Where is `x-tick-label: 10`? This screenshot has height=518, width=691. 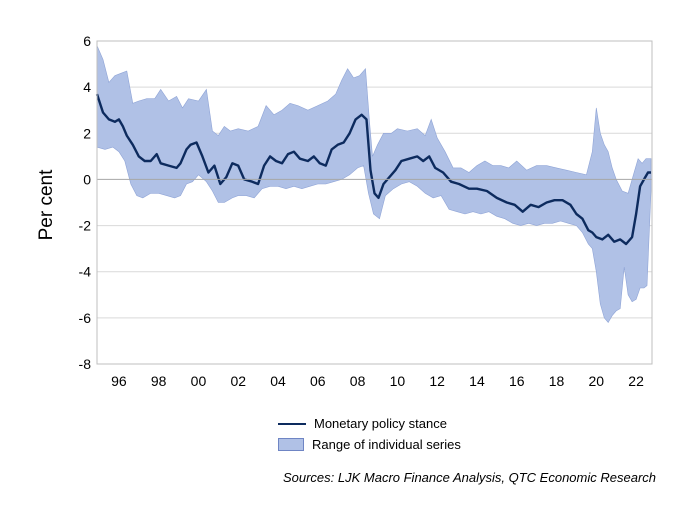
x-tick-label: 10 is located at coordinates (398, 381).